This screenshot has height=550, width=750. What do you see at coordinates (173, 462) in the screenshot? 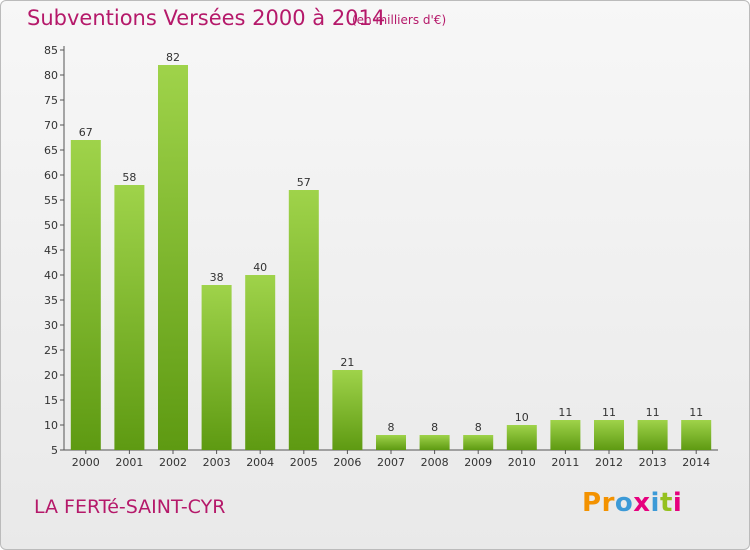
I see `x-tick-label: 2002` at bounding box center [173, 462].